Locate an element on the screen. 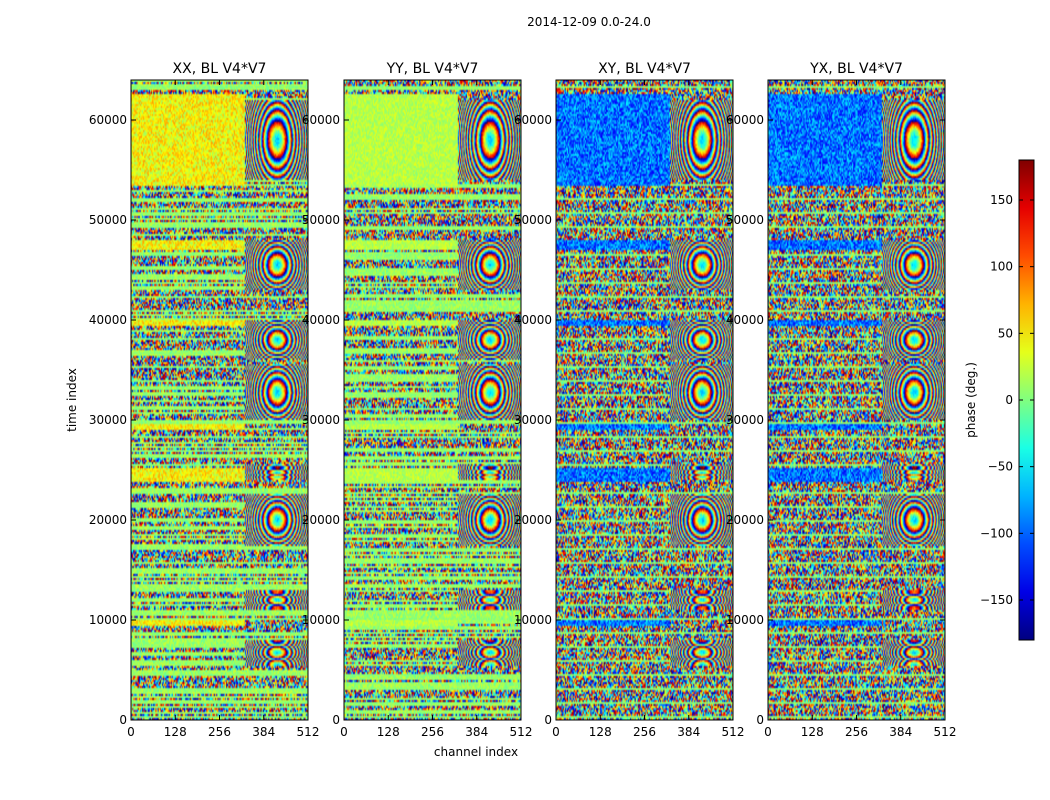 This screenshot has width=1050, height=800. colorbar-tick-label: 0 is located at coordinates (1009, 400).